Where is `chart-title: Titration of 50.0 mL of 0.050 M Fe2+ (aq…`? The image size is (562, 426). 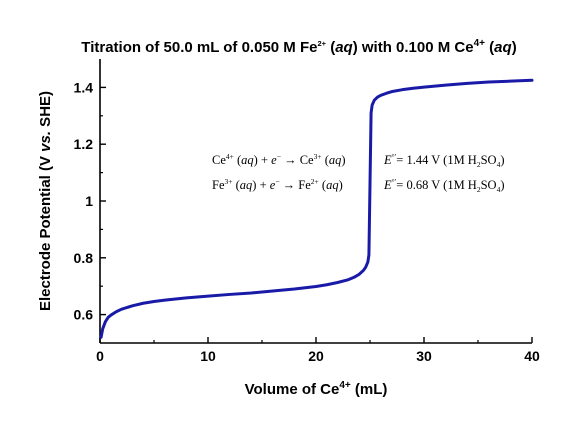 chart-title: Titration of 50.0 mL of 0.050 M Fe2+ (aq… is located at coordinates (298, 47).